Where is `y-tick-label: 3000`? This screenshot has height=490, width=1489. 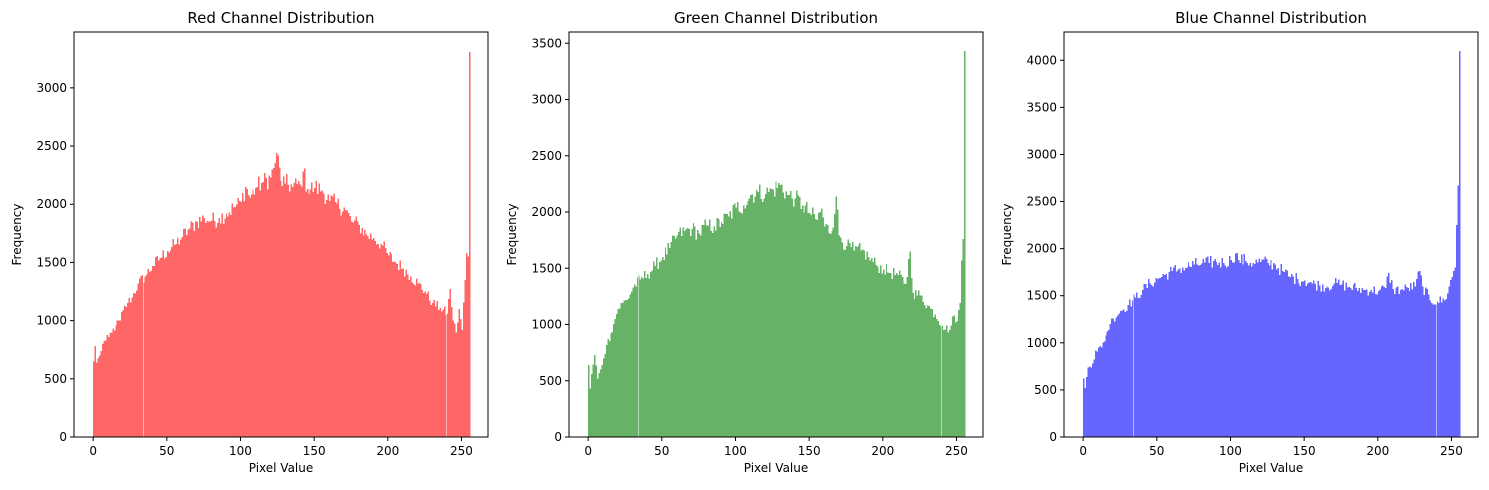 y-tick-label: 3000 is located at coordinates (546, 100).